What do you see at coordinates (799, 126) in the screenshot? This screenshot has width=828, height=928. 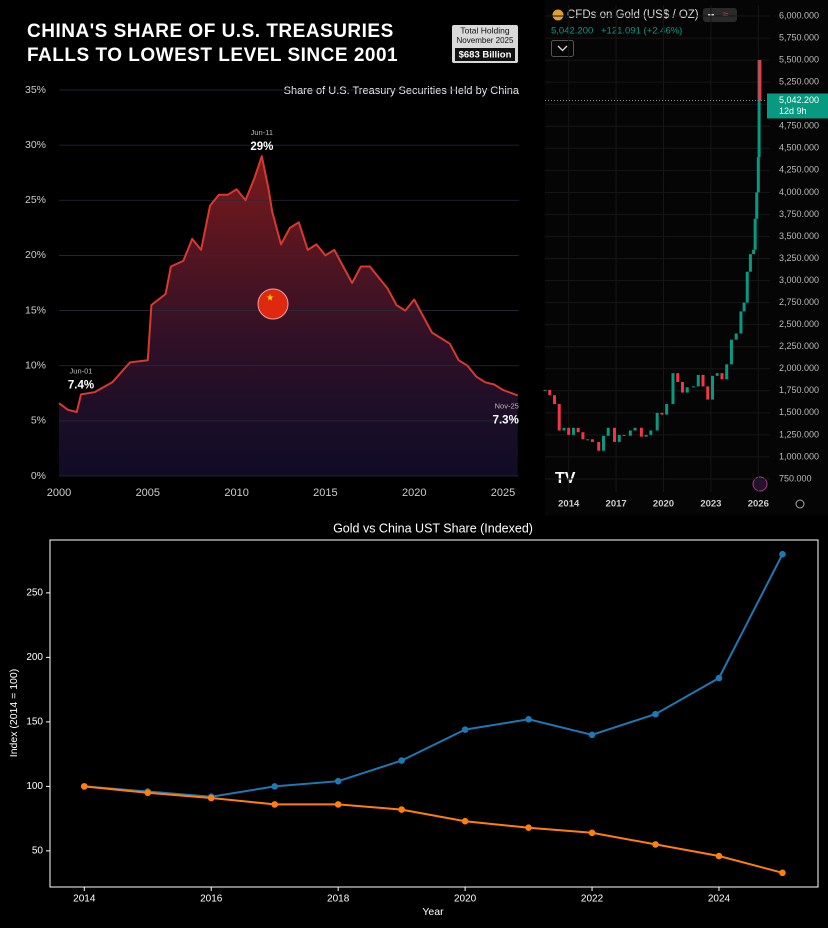 I see `y-tick-label: 4,750.000` at bounding box center [799, 126].